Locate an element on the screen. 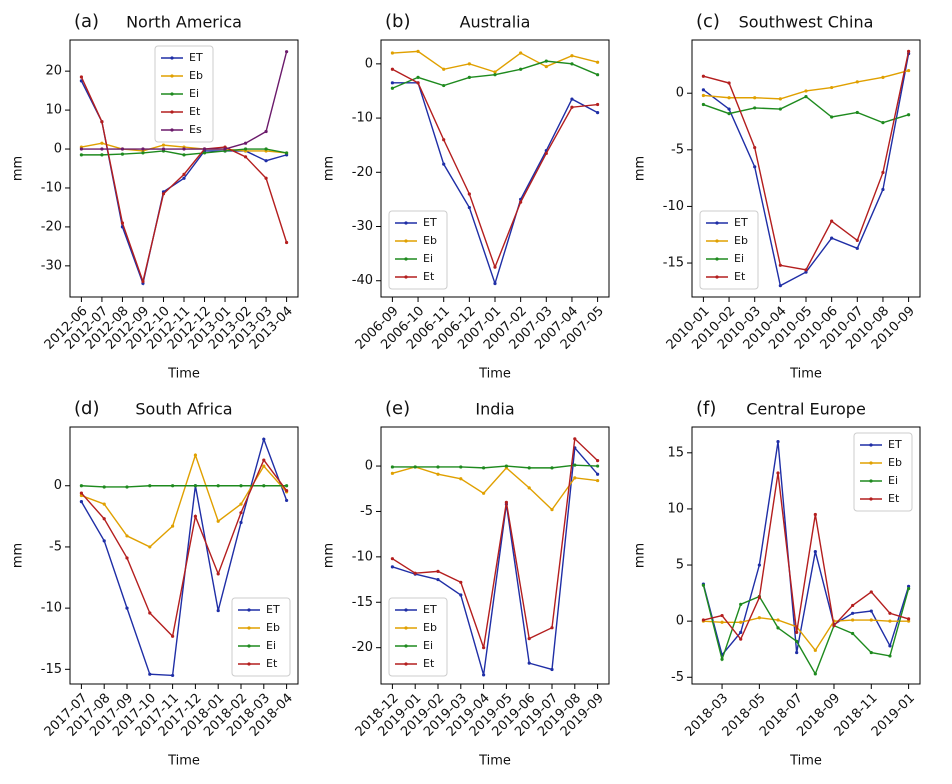 Image resolution: width=952 pixels, height=784 pixels. axes-frame is located at coordinates (806, 555).